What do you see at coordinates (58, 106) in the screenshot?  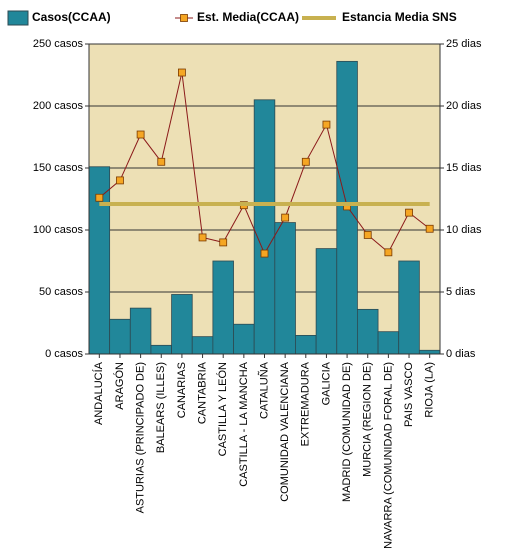 I see `y-tick-label: 200 casos` at bounding box center [58, 106].